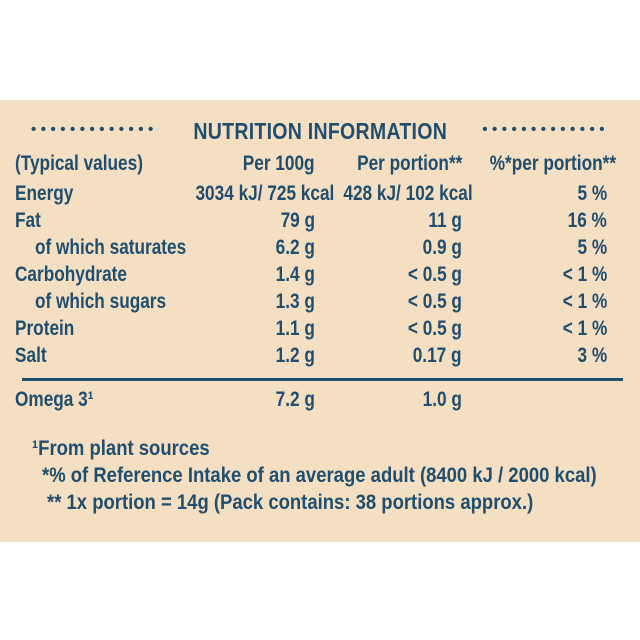 The height and width of the screenshot is (640, 640). What do you see at coordinates (240, 355) in the screenshot?
I see `value-per-100g: 1.2 g` at bounding box center [240, 355].